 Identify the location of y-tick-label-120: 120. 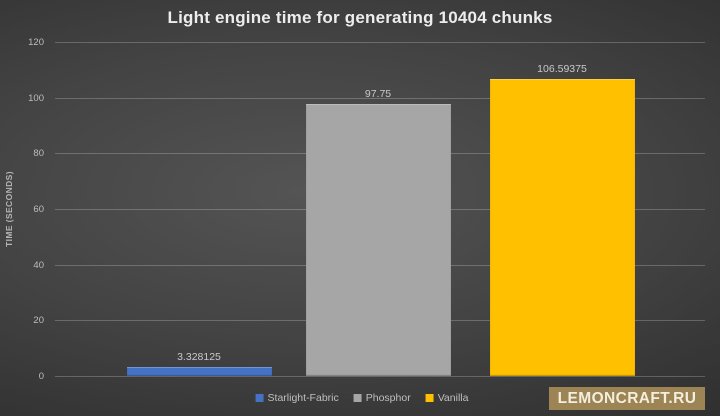
(36, 42).